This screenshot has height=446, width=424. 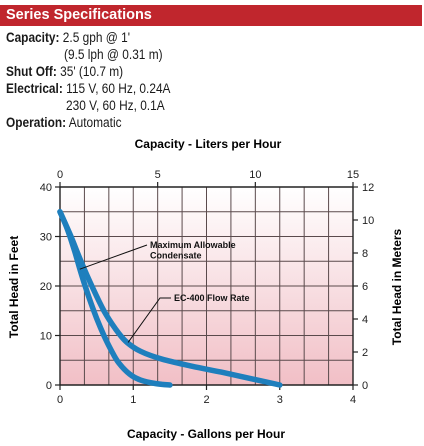 I want to click on bottom-tick-label: 3, so click(x=280, y=400).